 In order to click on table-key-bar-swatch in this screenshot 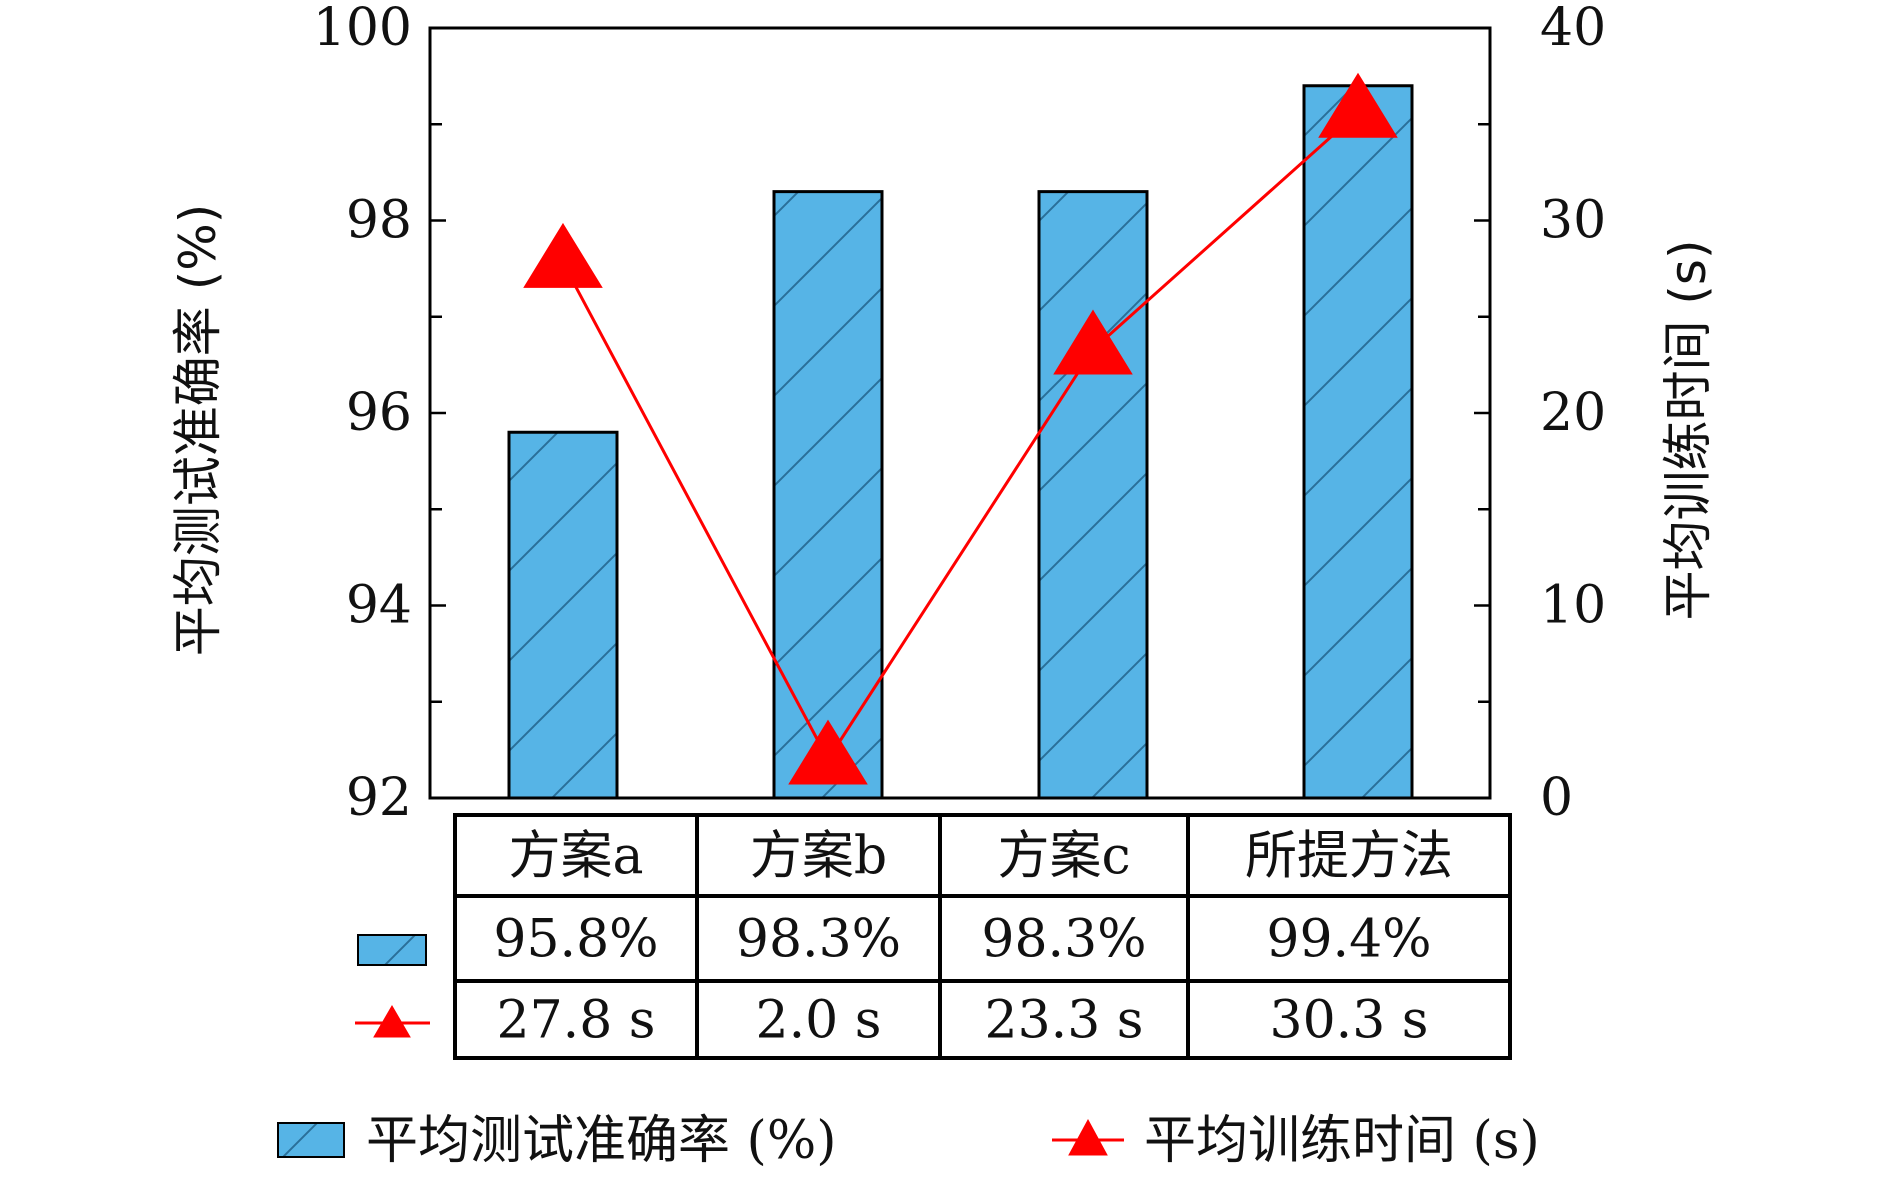, I will do `click(392, 950)`.